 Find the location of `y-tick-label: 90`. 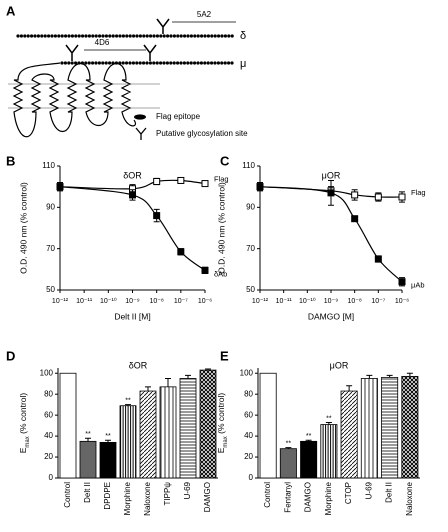

y-tick-label: 90 is located at coordinates (250, 206).